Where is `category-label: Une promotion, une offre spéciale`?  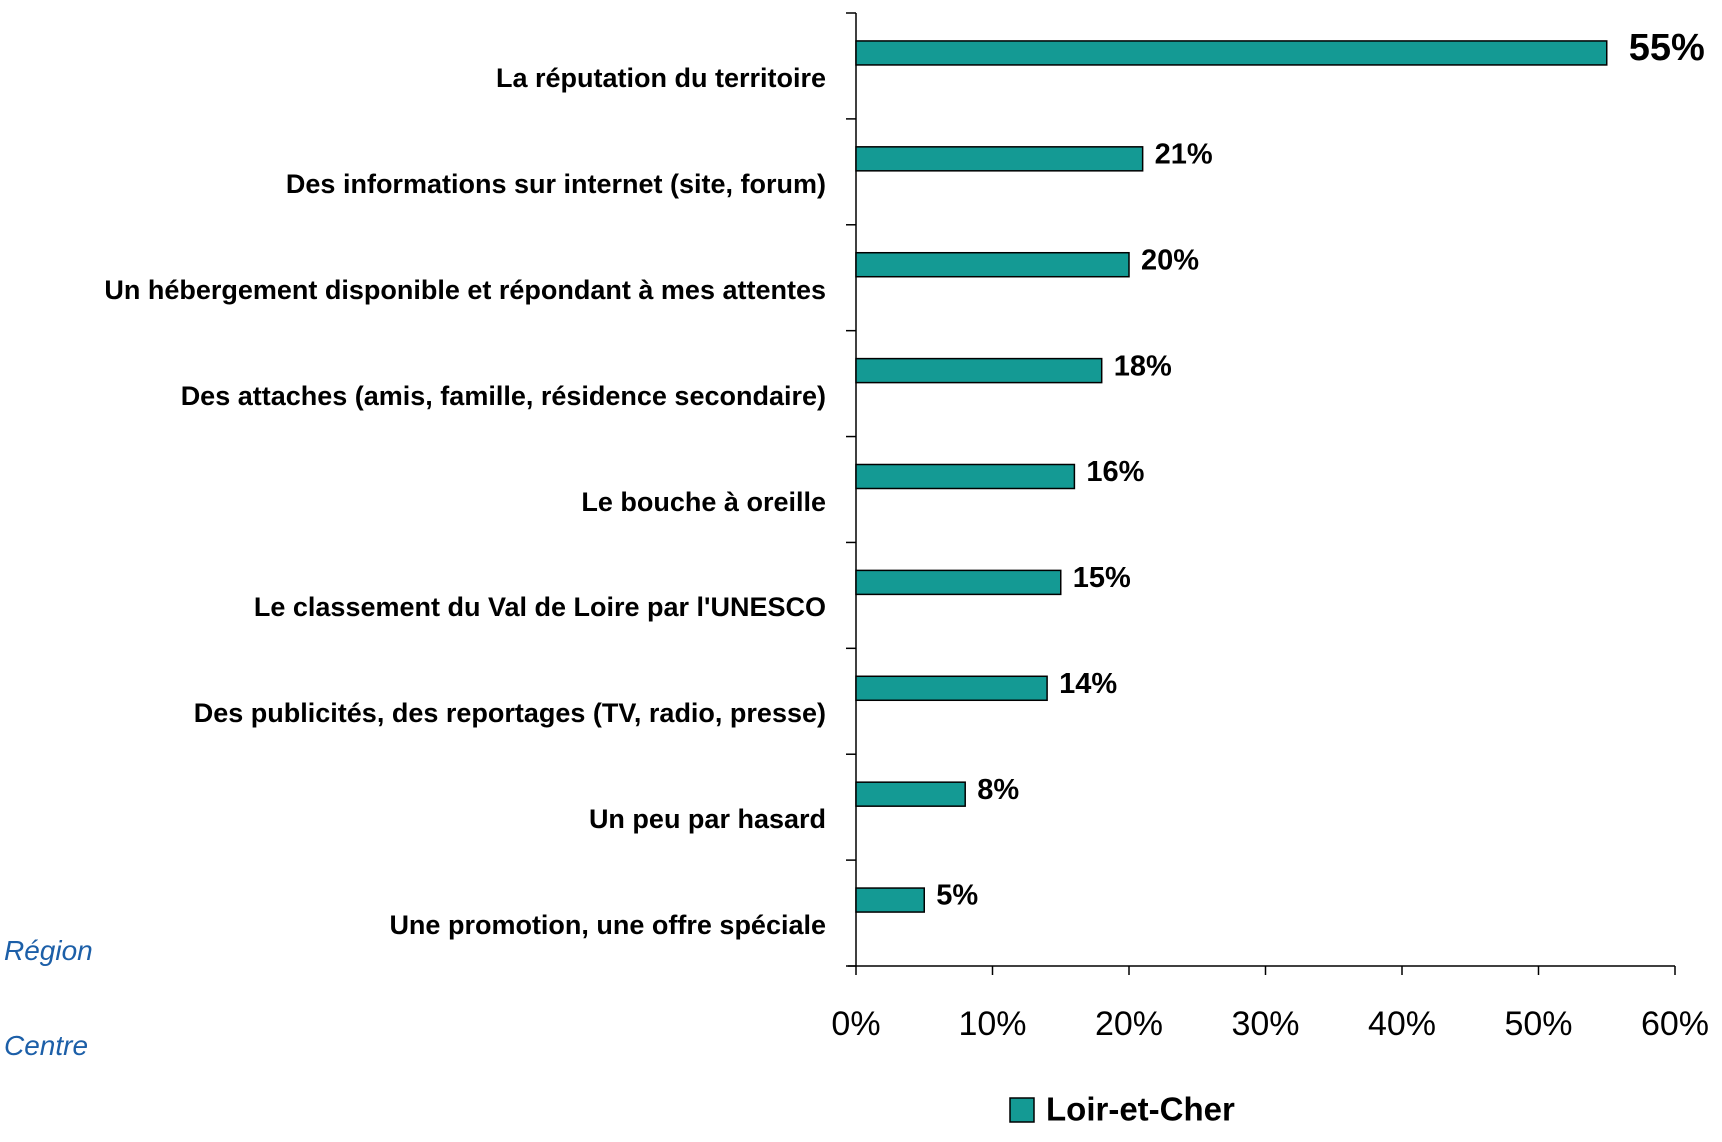 category-label: Une promotion, une offre spéciale is located at coordinates (607, 925).